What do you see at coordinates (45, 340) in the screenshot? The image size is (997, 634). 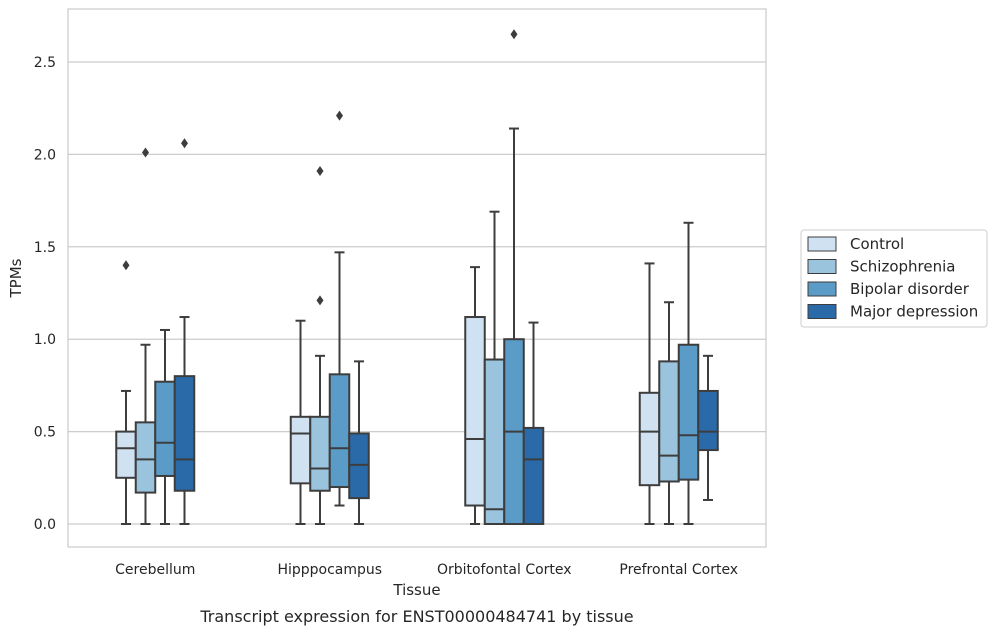 I see `y-tick-label: 1.0` at bounding box center [45, 340].